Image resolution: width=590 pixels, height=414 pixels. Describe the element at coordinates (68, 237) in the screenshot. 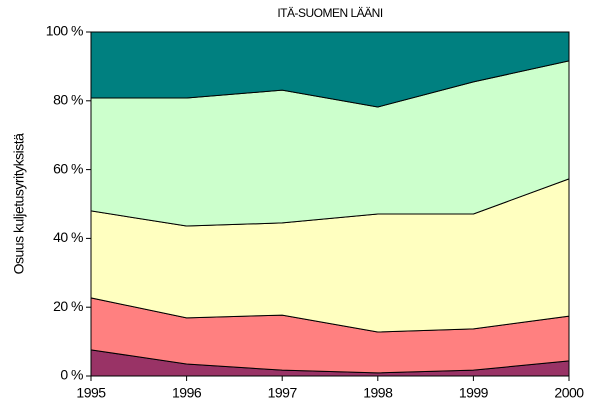

I see `y-tick-label: 40 %` at that location.